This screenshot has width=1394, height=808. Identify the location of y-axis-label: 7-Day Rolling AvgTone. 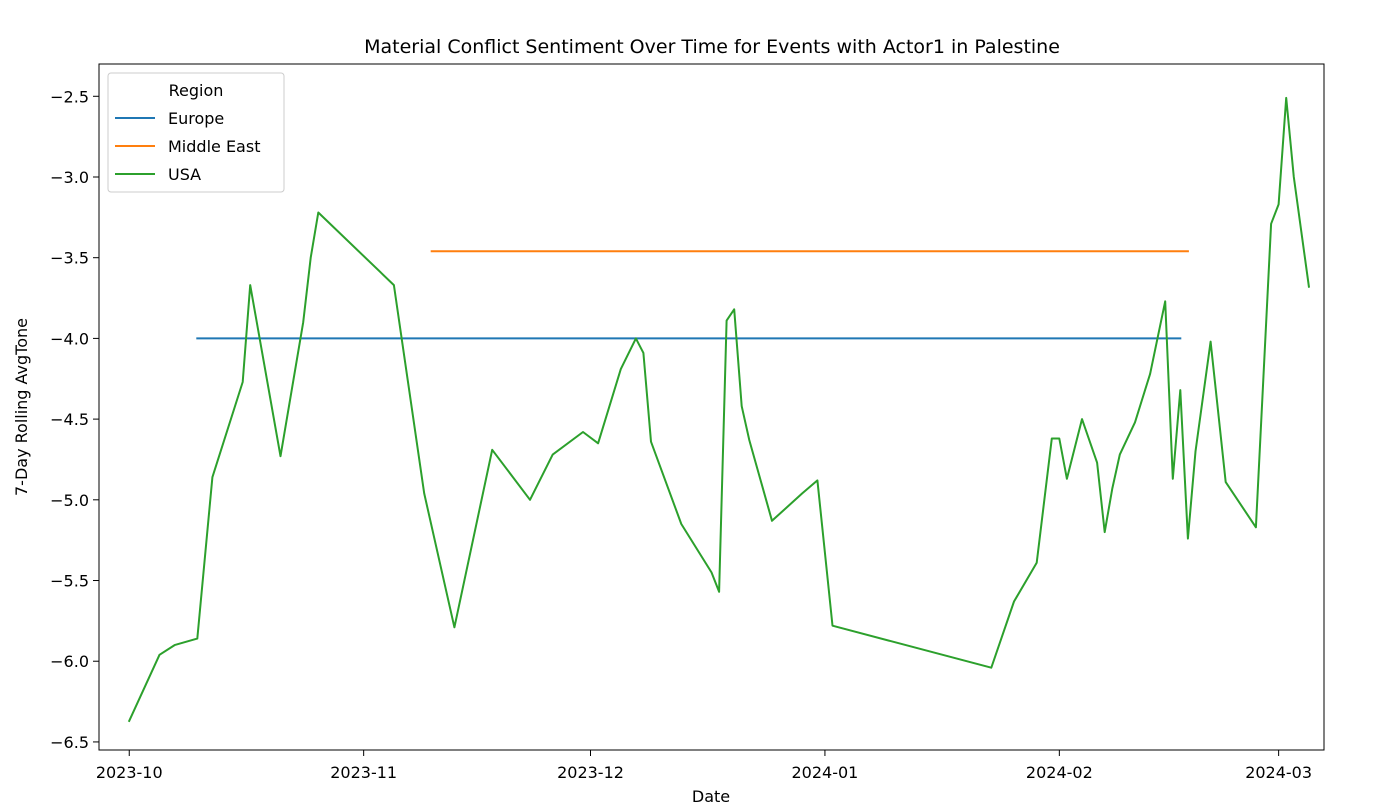
(21, 407).